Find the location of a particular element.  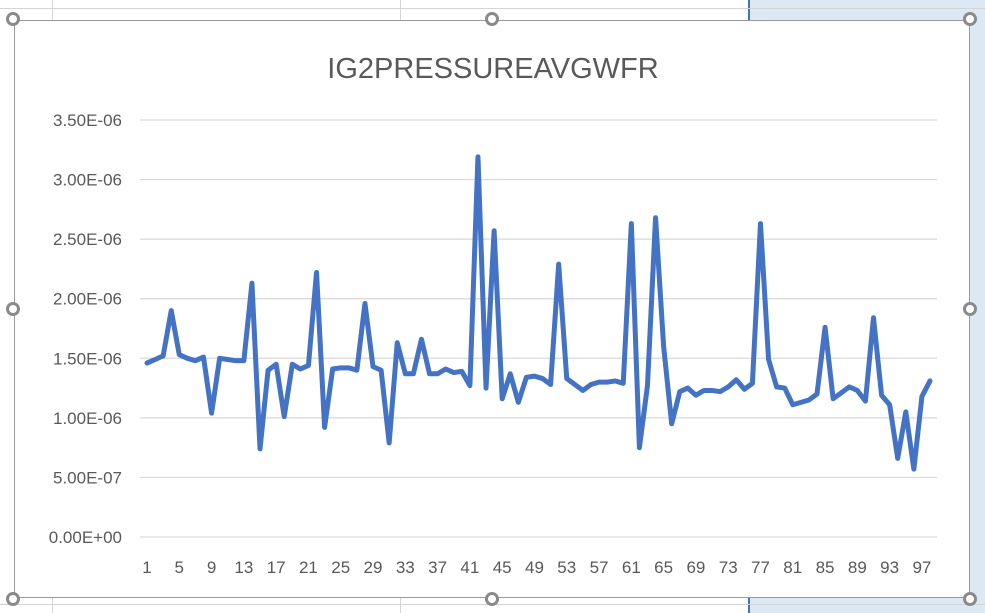

resize-handle-bottom-right is located at coordinates (970, 599).